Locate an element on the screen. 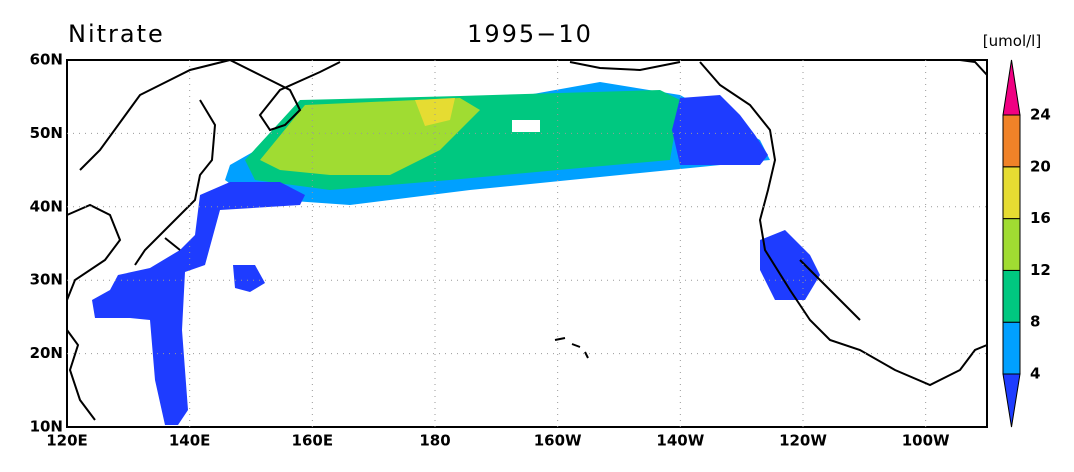 This screenshot has height=472, width=1074. y-tick-label: 10N is located at coordinates (46, 427).